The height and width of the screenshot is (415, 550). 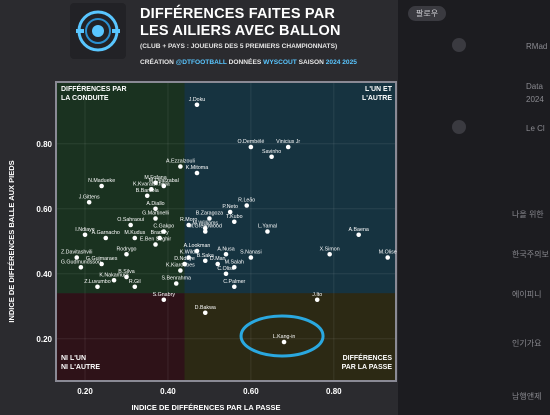 I want to click on quadrant-label-bottom-right: DIFFÉRENCES PAR LA PASSE, so click(x=367, y=362).